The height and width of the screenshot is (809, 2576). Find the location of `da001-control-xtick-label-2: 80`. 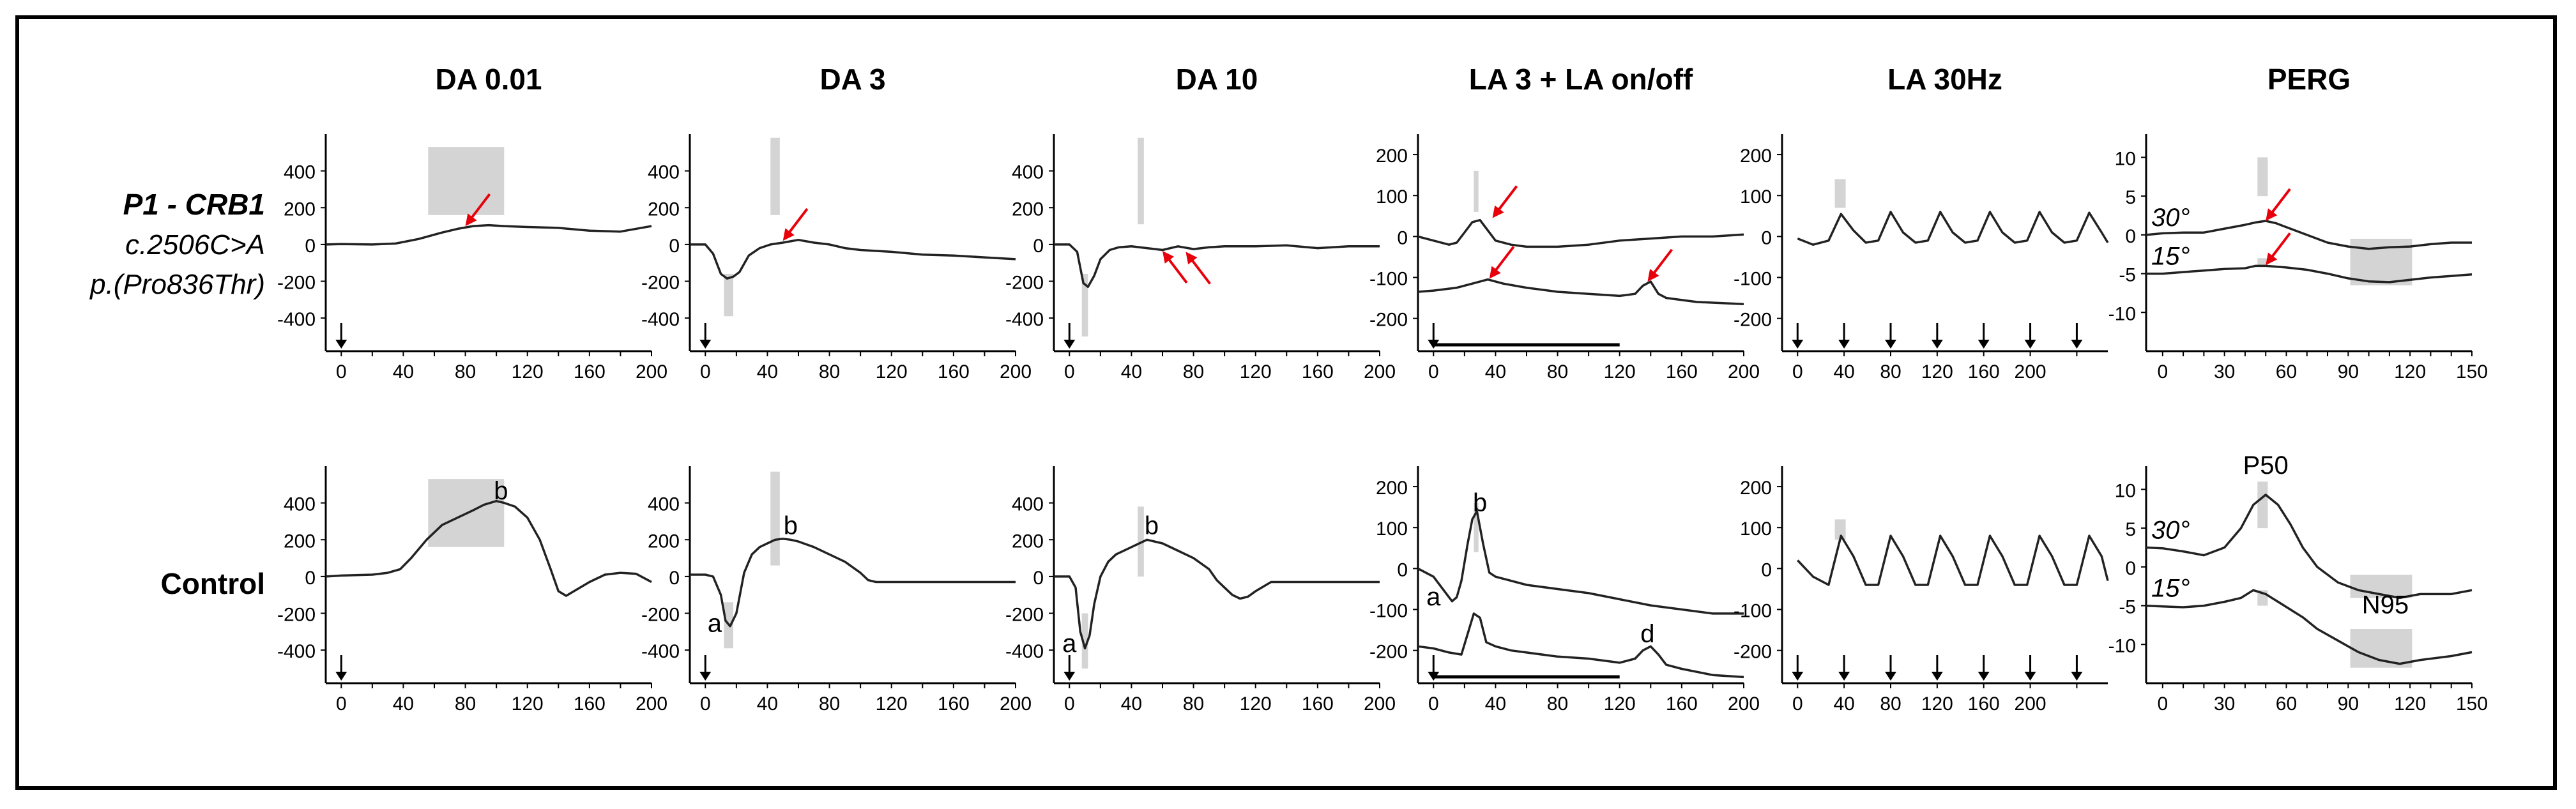

da001-control-xtick-label-2: 80 is located at coordinates (465, 704).